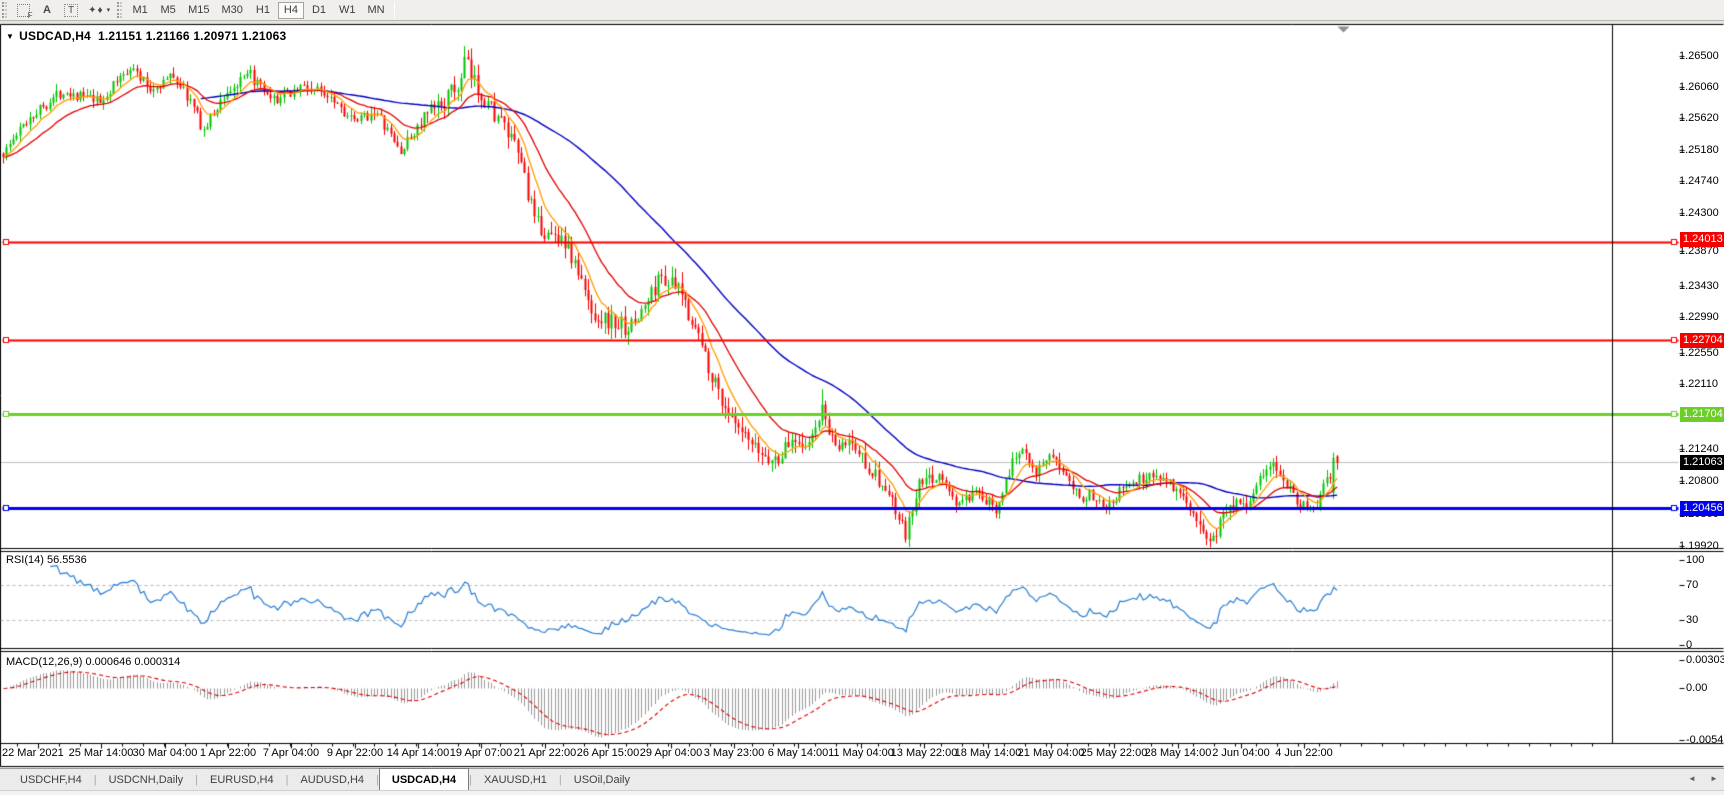 The height and width of the screenshot is (795, 1724). Describe the element at coordinates (1702, 462) in the screenshot. I see `price-level-box: 1.21063` at that location.